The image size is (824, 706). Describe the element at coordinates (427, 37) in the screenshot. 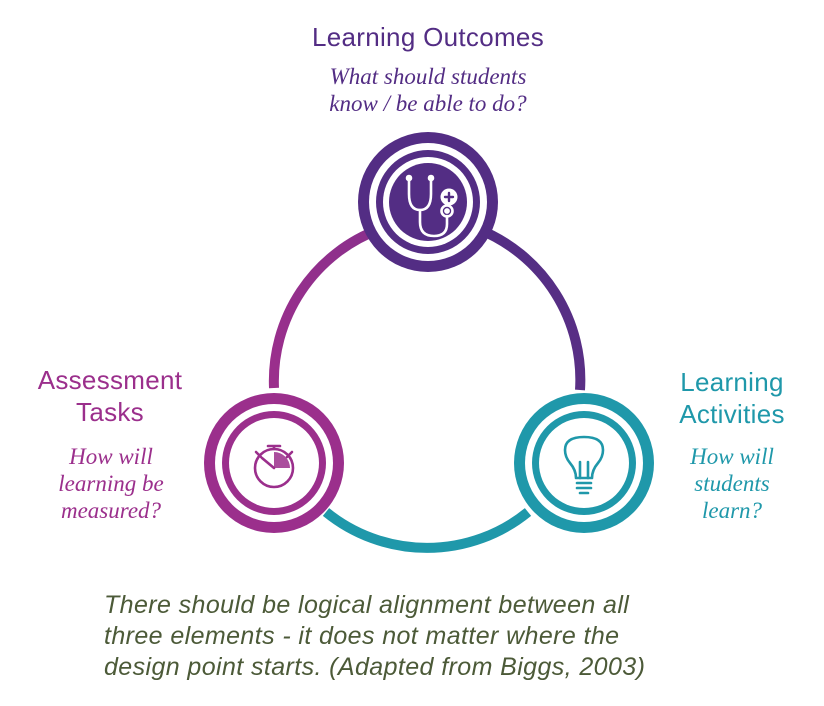

I see `outcomes-title: Learning Outcomes` at that location.